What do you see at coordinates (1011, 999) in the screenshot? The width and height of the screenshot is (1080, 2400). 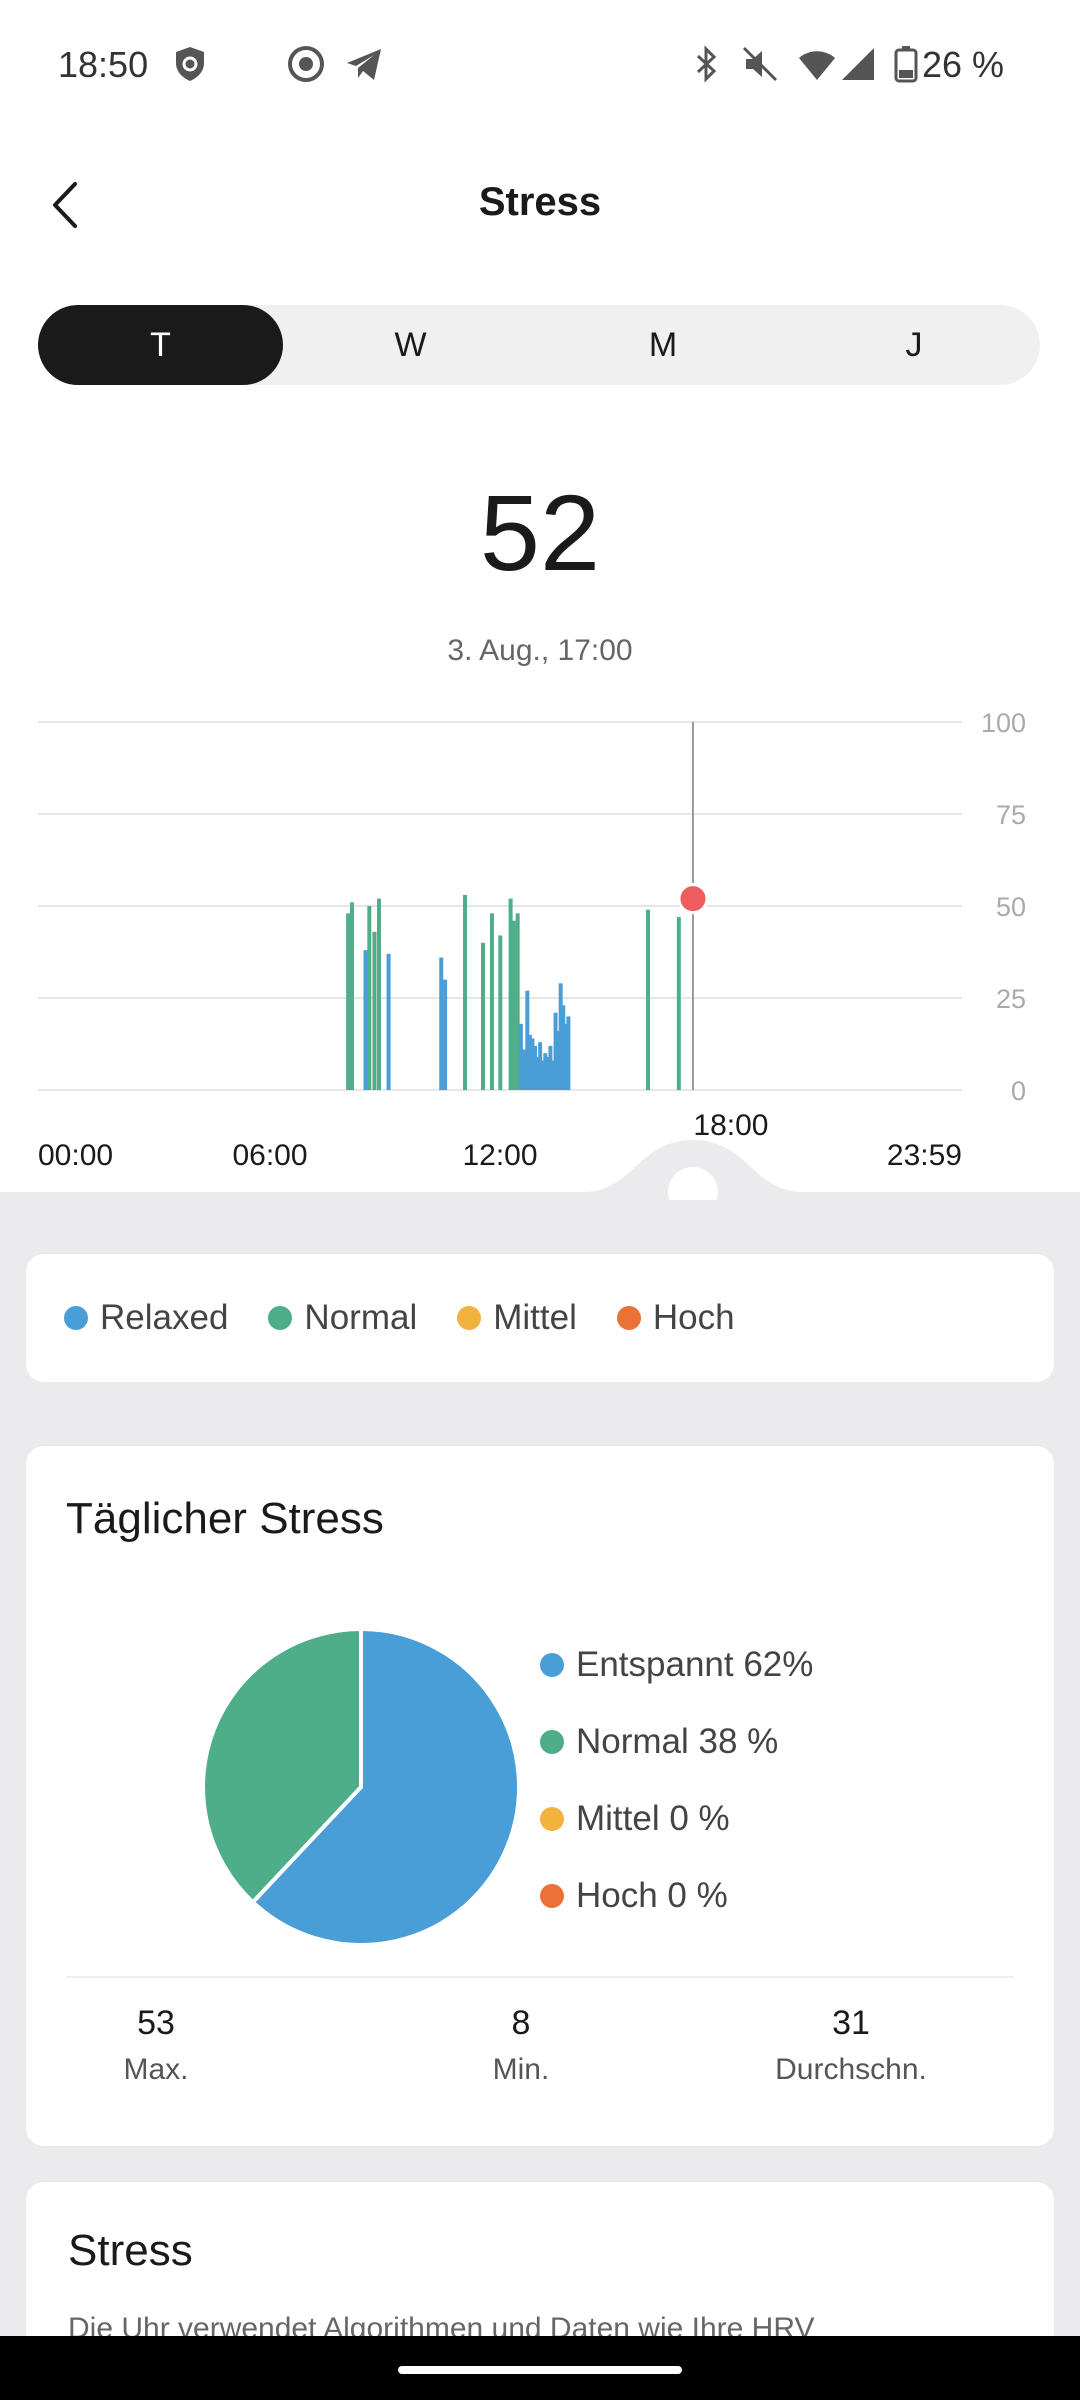 I see `y-tick-label: 25` at bounding box center [1011, 999].